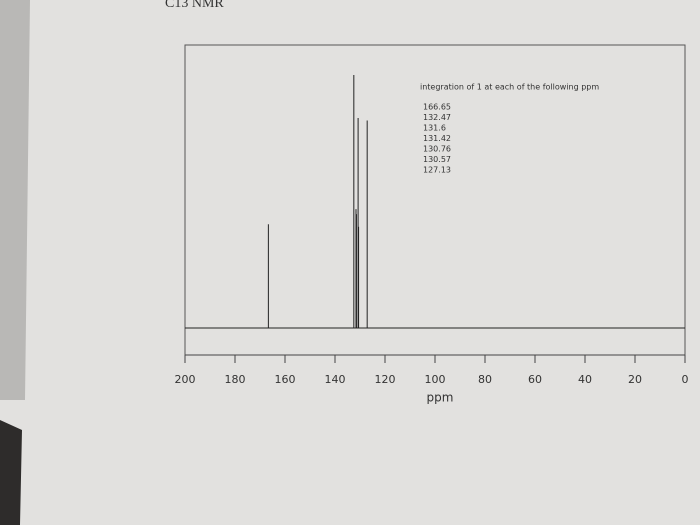 This screenshot has height=525, width=700. Describe the element at coordinates (585, 379) in the screenshot. I see `x-tick-label: 40` at that location.